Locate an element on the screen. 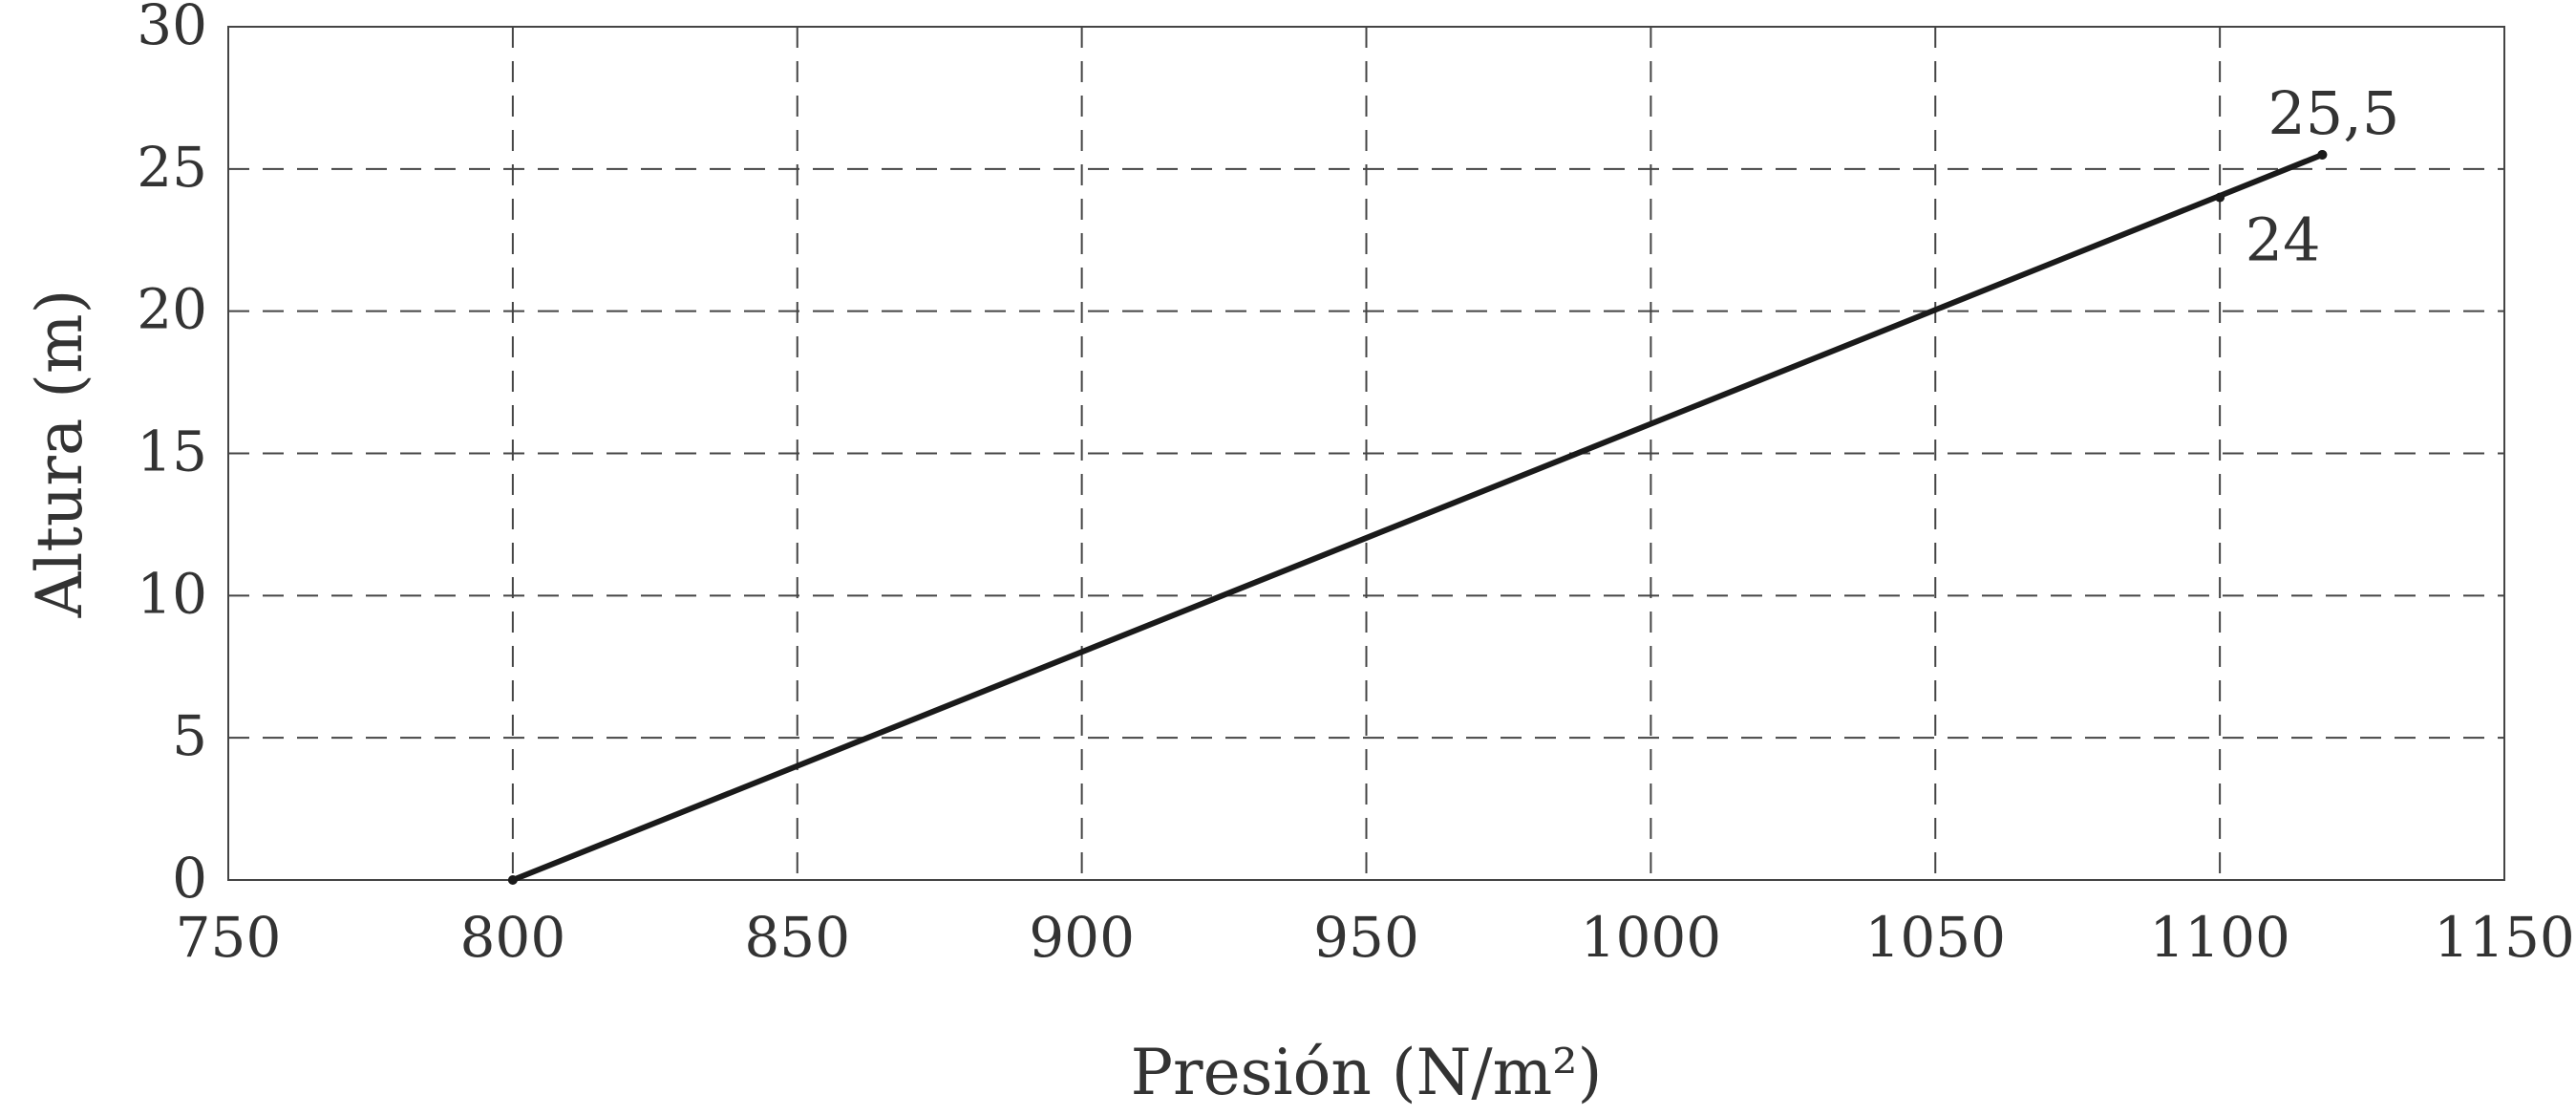 The width and height of the screenshot is (2576, 1116). x-tick-label: 900 is located at coordinates (1082, 938).